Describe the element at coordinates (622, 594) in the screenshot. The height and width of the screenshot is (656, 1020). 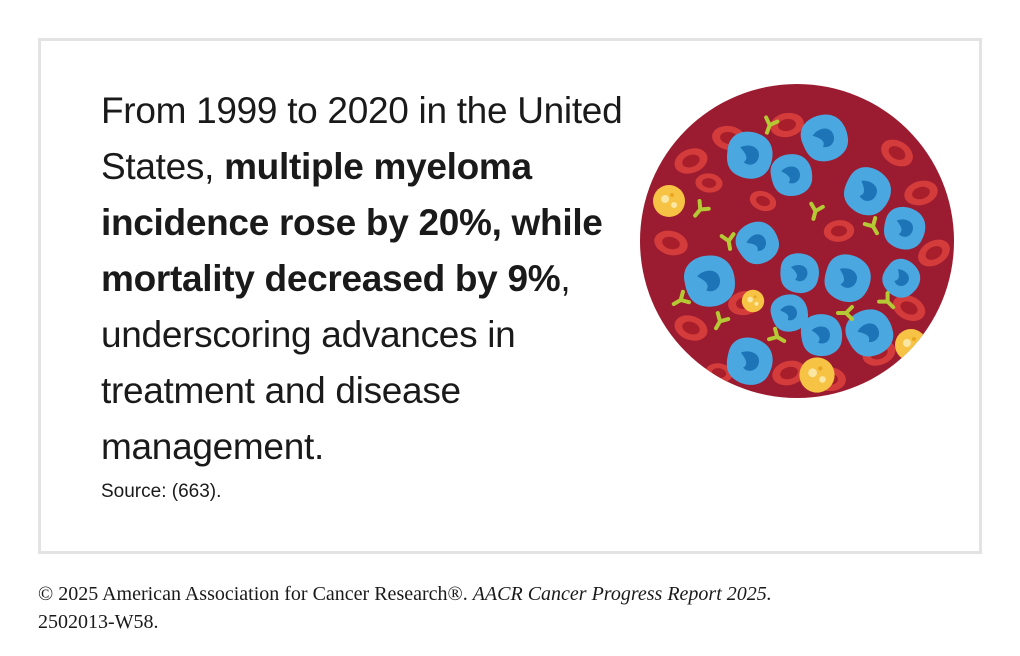
I see `report-title: AACR Cancer Progress Report 2025.` at that location.